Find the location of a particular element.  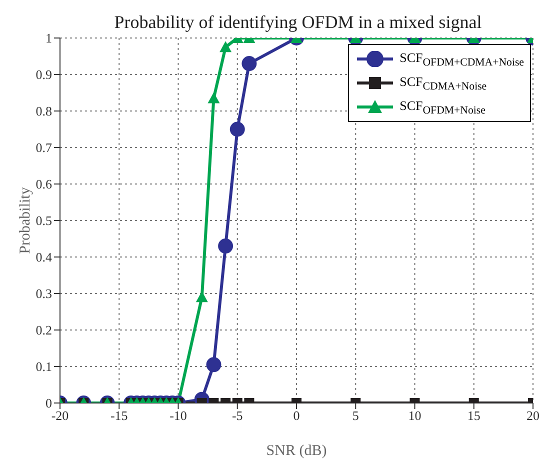

y-tick-label: 0.7 is located at coordinates (44, 148).